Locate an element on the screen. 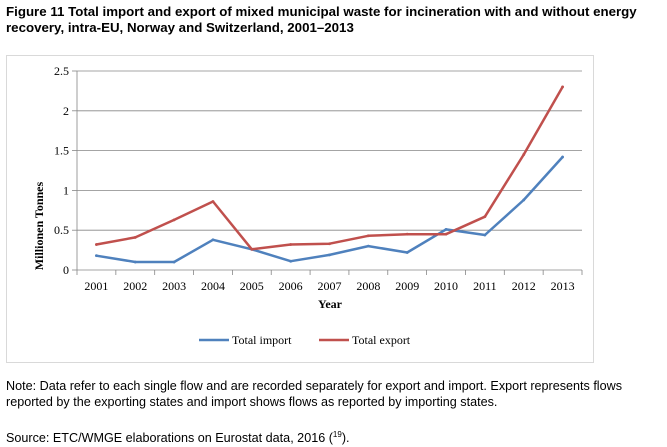 This screenshot has width=667, height=447. legend: Total import Total export is located at coordinates (305, 340).